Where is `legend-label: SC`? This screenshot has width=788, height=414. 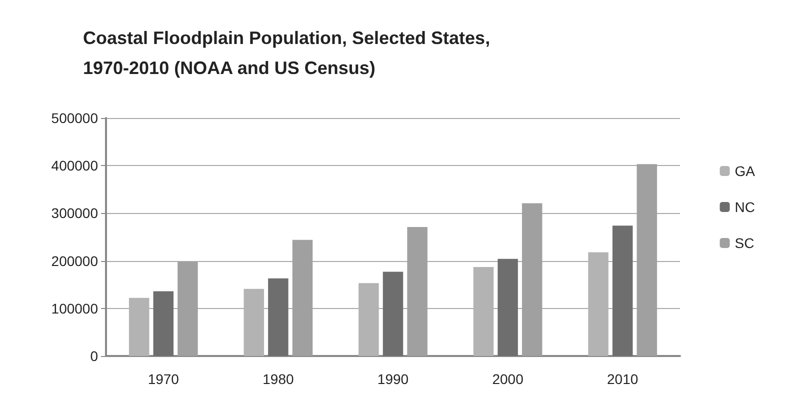
legend-label: SC is located at coordinates (744, 243).